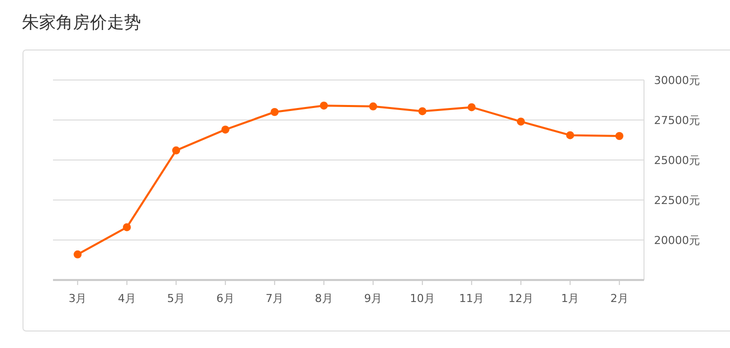 The image size is (730, 348). What do you see at coordinates (677, 200) in the screenshot?
I see `y-tick-label: 22500元` at bounding box center [677, 200].